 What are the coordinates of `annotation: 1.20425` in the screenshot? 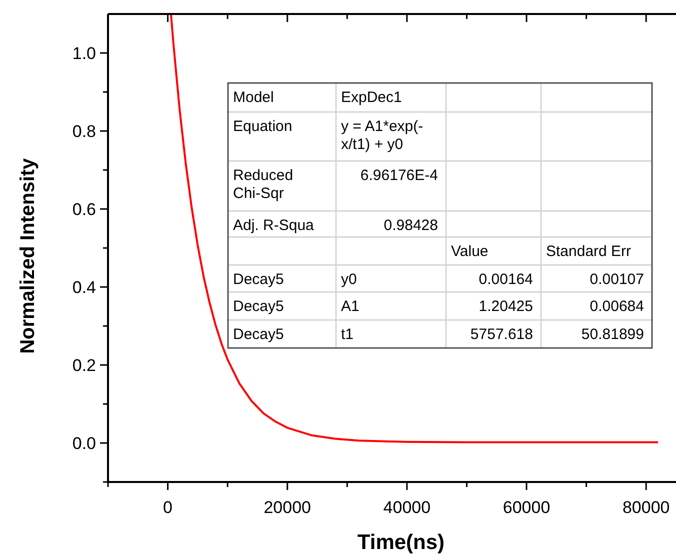 It's located at (505, 306).